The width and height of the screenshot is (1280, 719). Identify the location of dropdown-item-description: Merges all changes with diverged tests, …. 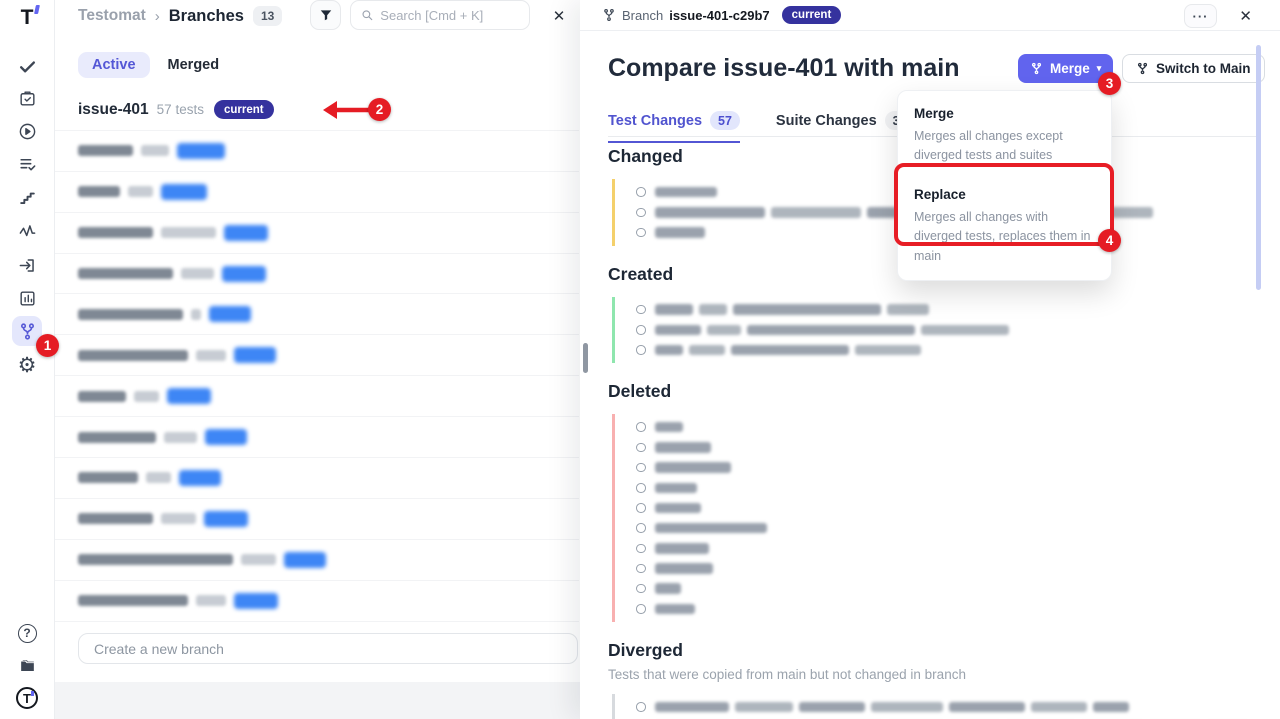
(1002, 236).